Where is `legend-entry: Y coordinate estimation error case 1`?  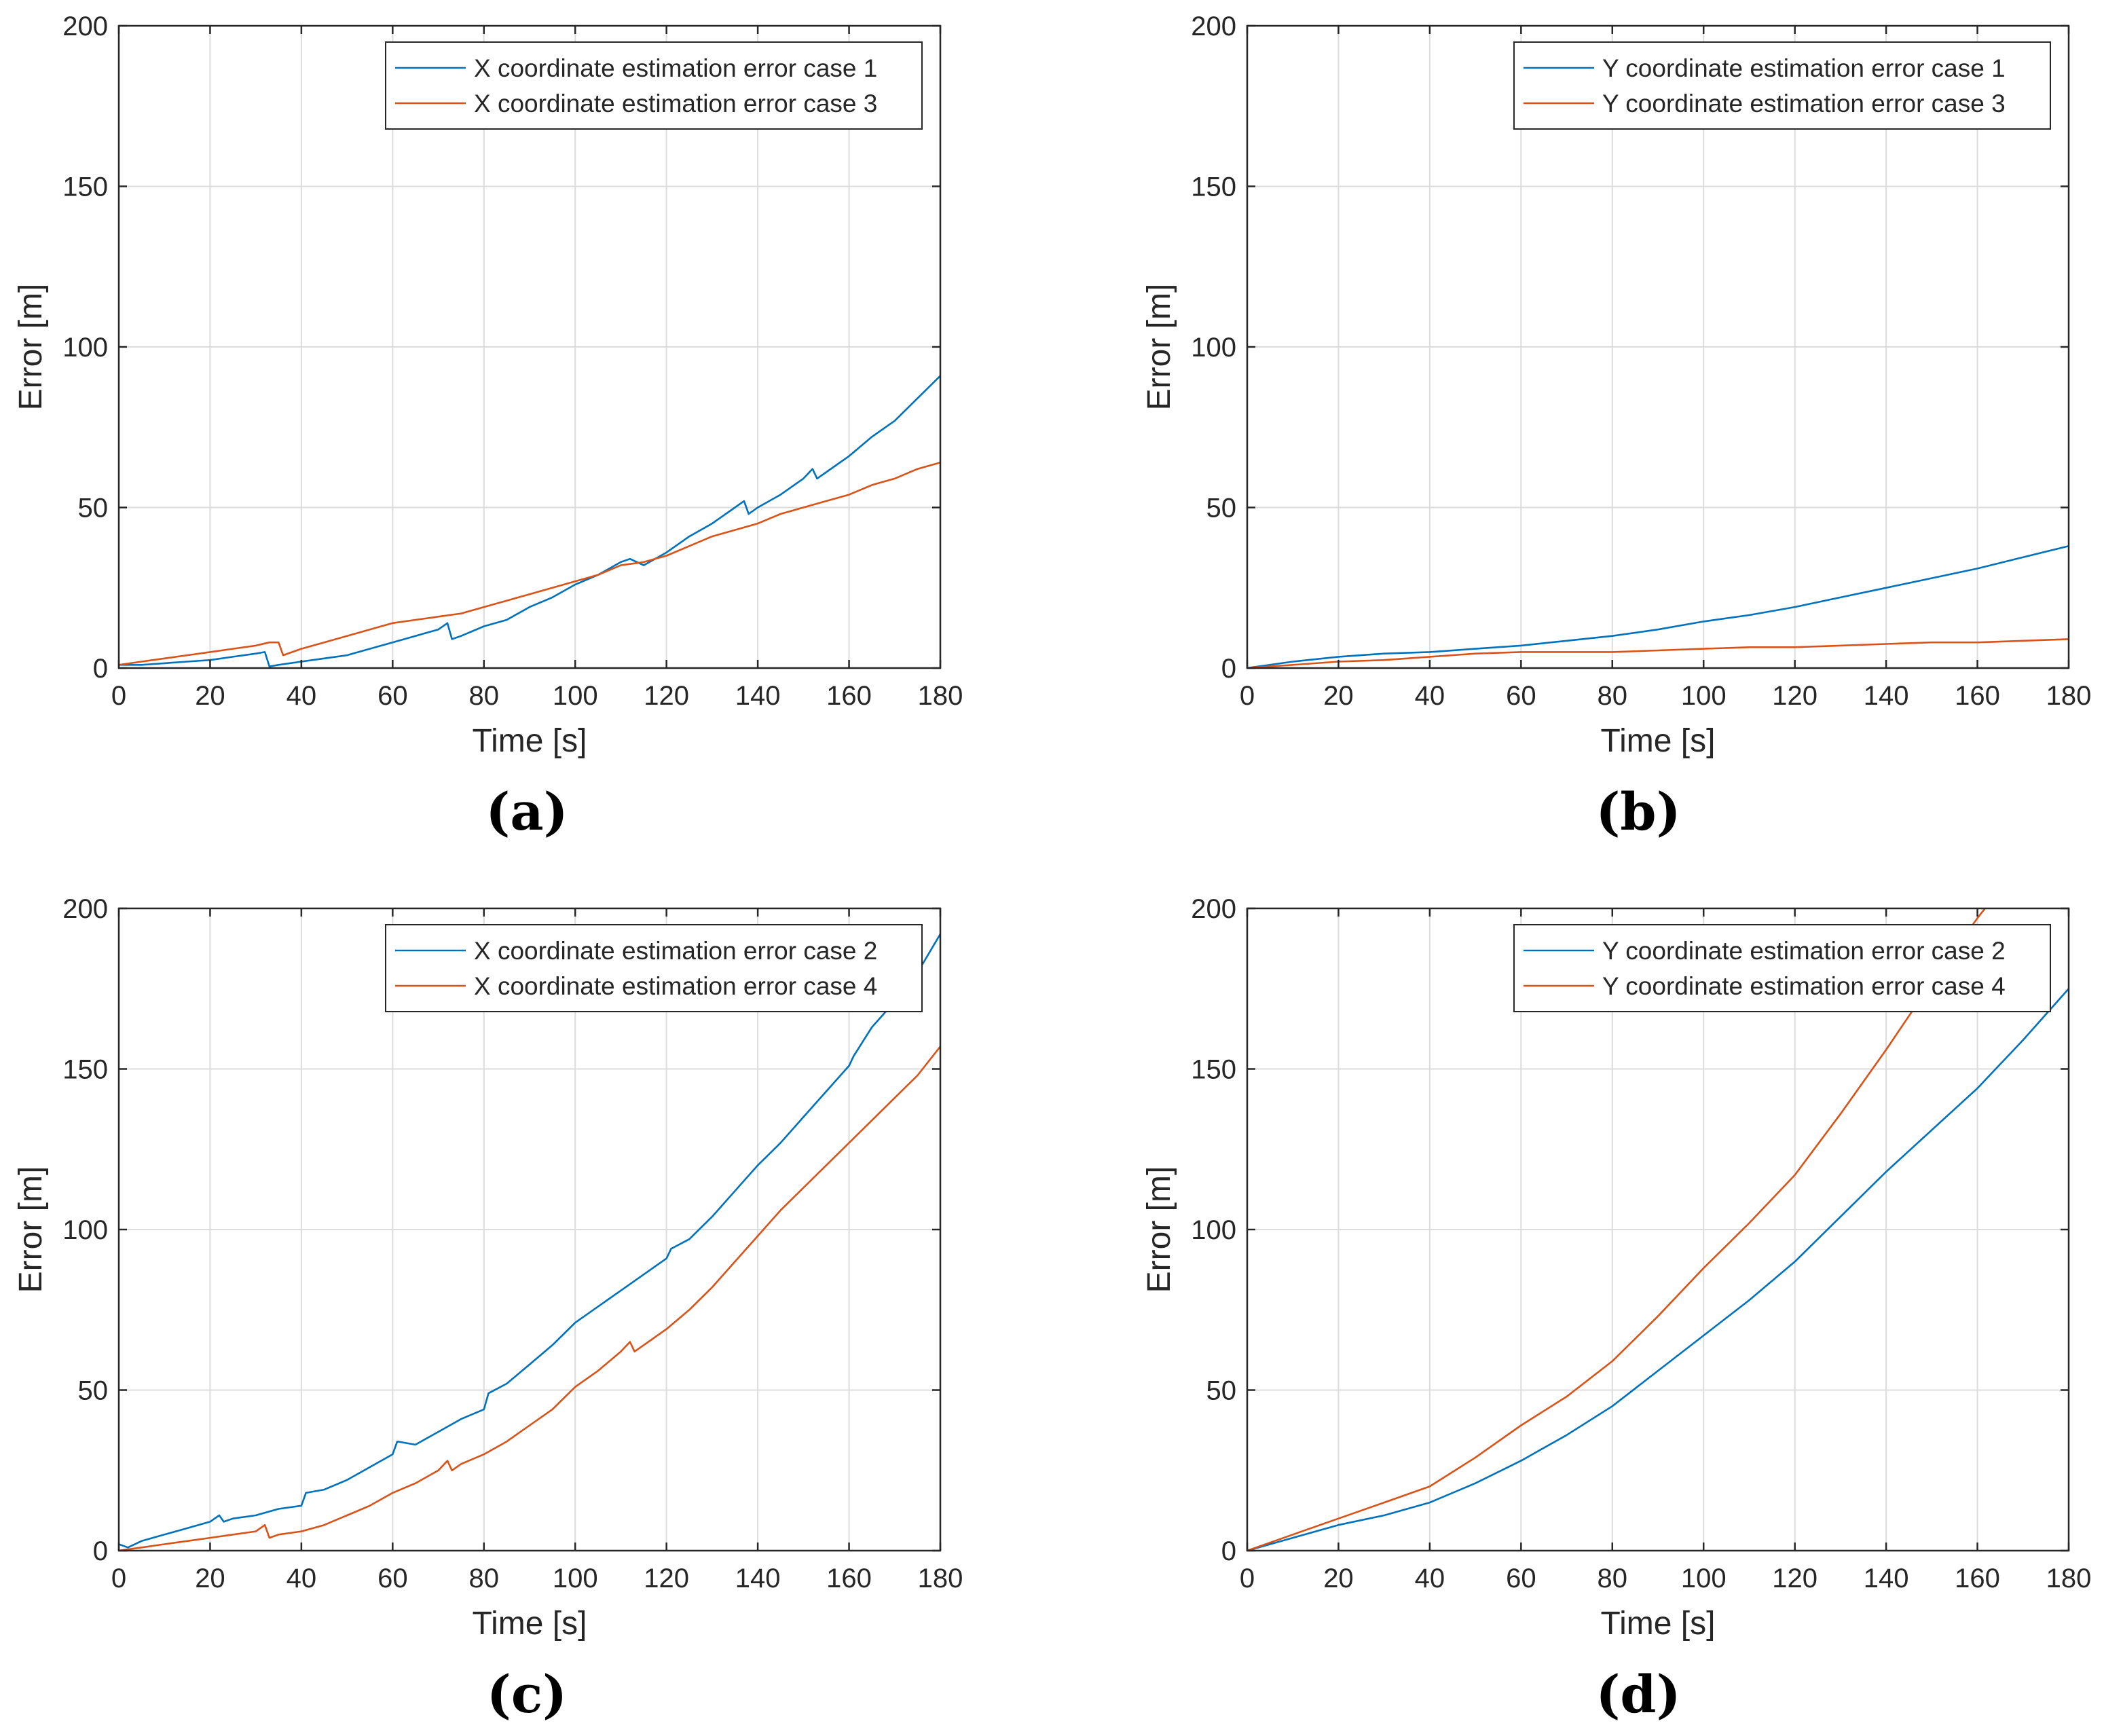
legend-entry: Y coordinate estimation error case 1 is located at coordinates (1804, 68).